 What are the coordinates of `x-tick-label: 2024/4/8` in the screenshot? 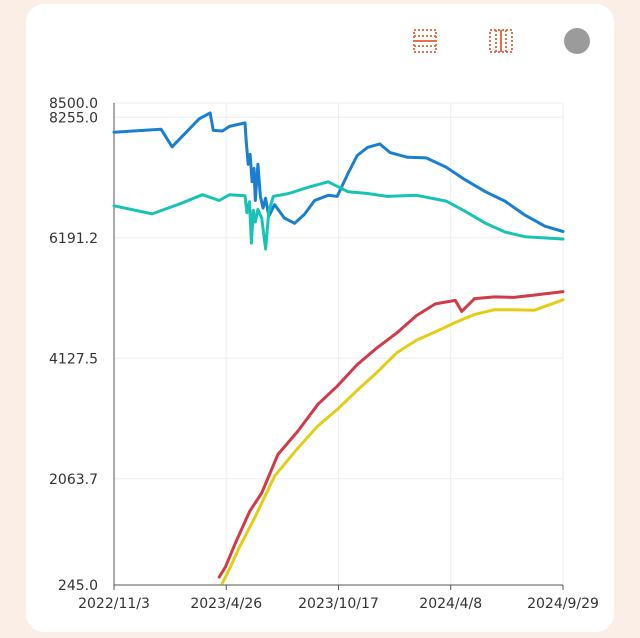 It's located at (450, 604).